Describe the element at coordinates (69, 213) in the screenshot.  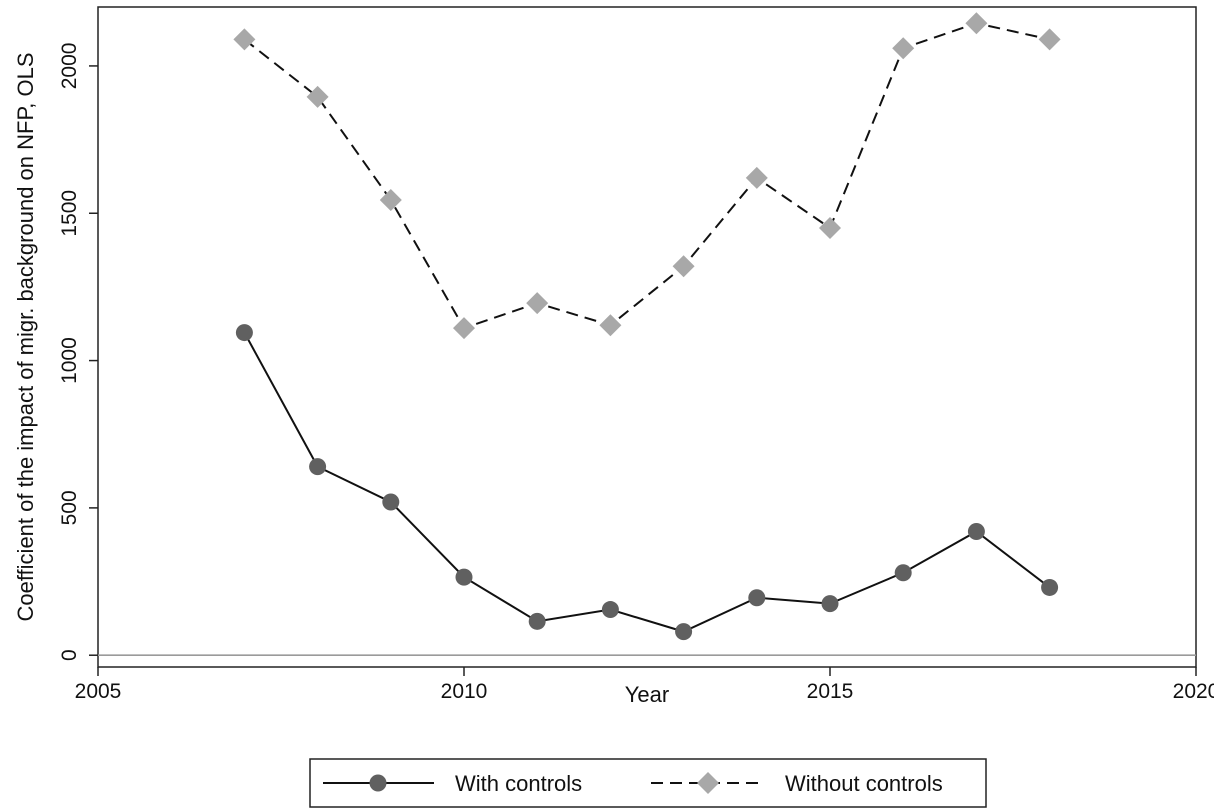
I see `y-tick-label: 1500` at that location.